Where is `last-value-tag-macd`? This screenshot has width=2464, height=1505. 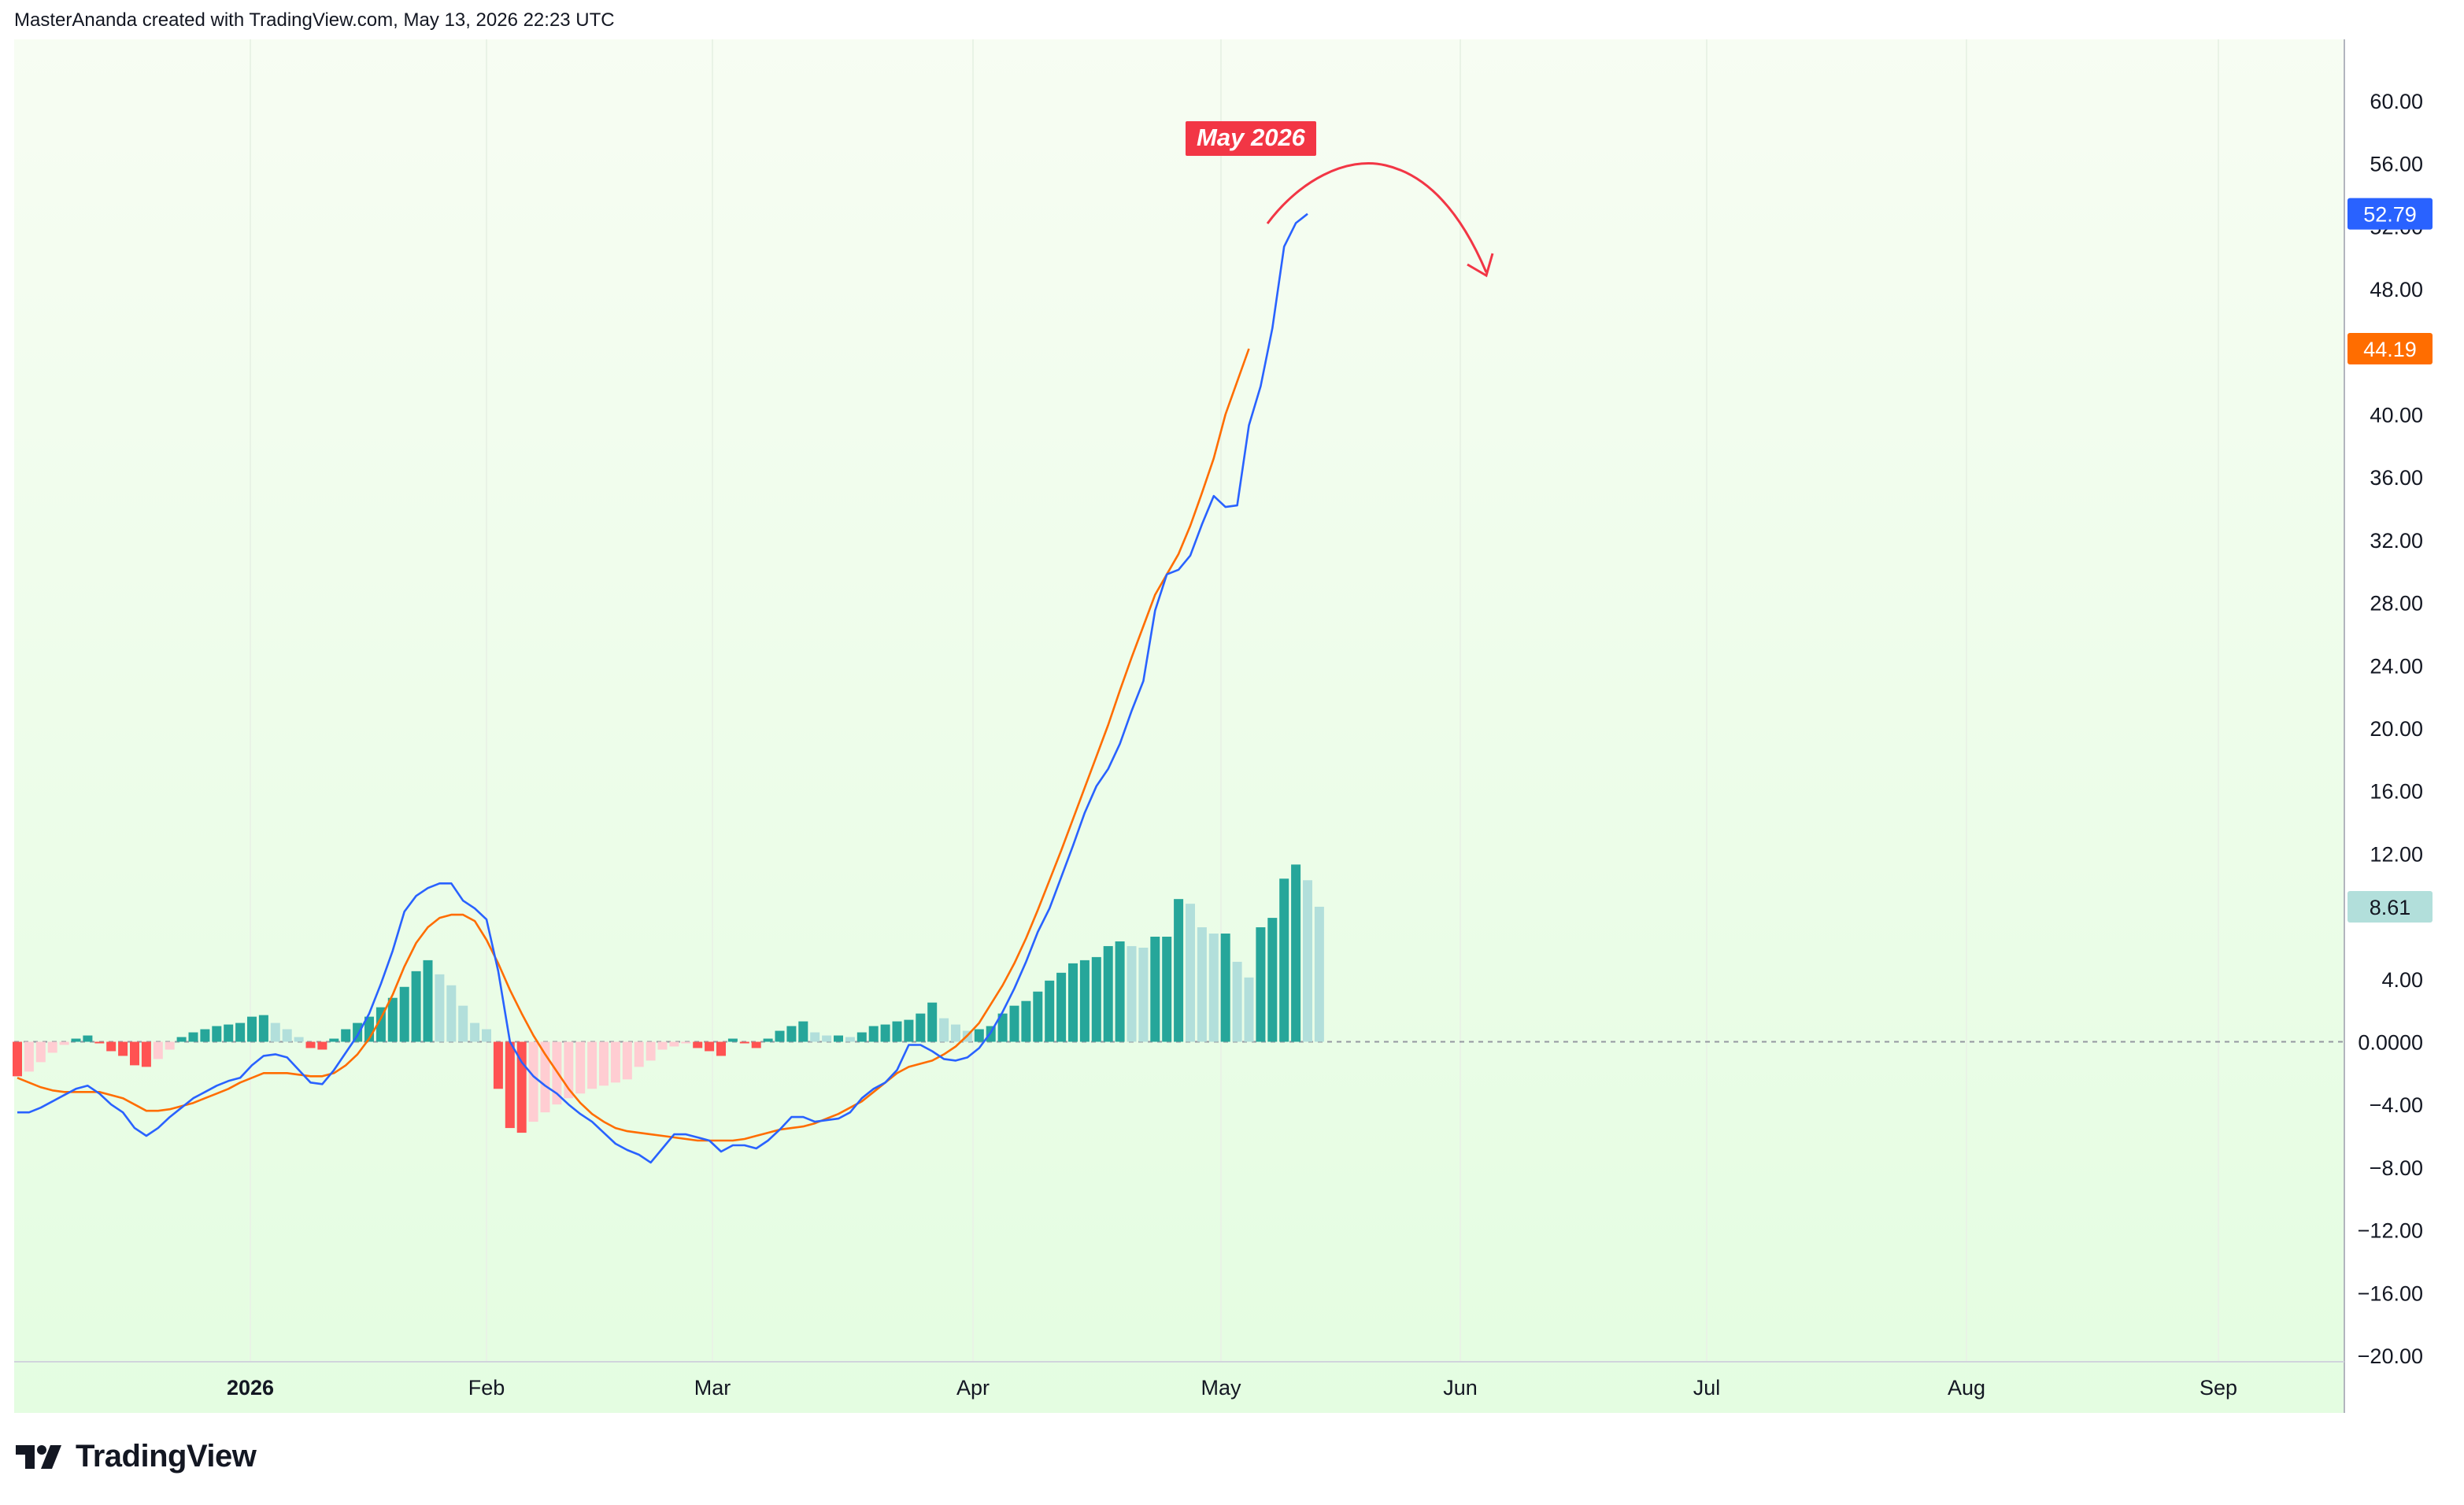
last-value-tag-macd is located at coordinates (2390, 214).